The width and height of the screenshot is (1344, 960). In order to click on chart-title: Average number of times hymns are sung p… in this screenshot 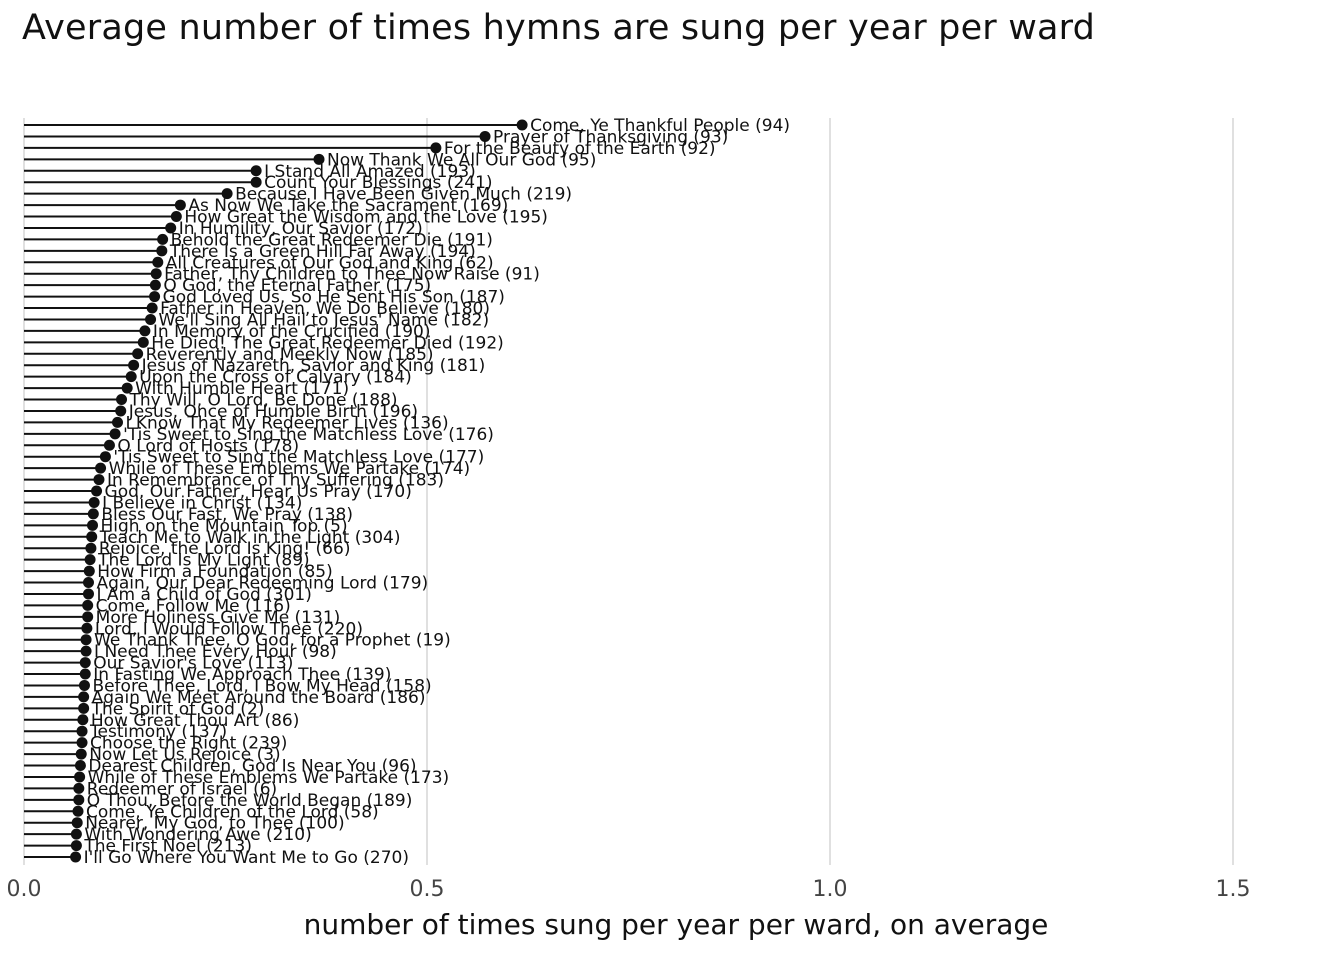, I will do `click(559, 28)`.